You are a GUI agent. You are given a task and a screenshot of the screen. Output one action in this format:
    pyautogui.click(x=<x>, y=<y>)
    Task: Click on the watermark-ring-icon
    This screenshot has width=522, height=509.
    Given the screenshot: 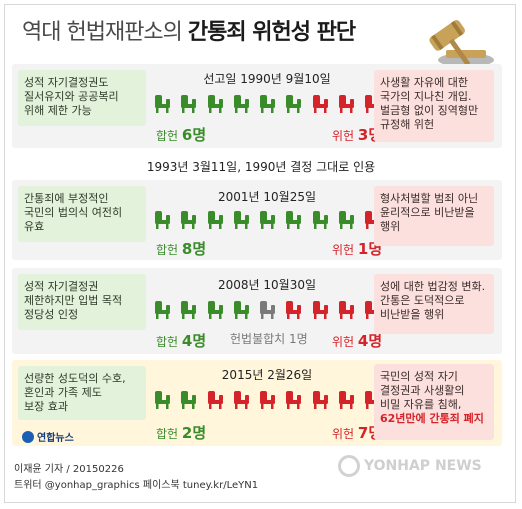 What is the action you would take?
    pyautogui.click(x=349, y=466)
    